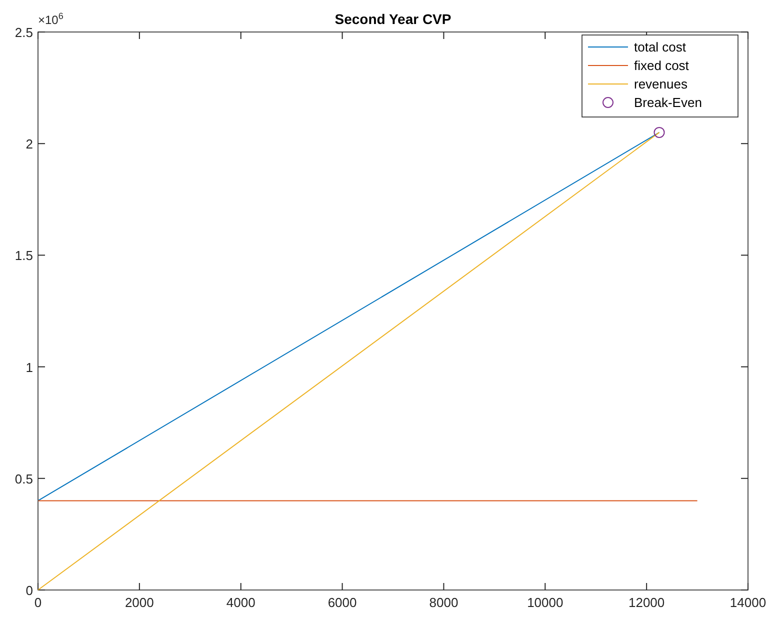 This screenshot has width=771, height=617. I want to click on y-tick-label: 1, so click(29, 367).